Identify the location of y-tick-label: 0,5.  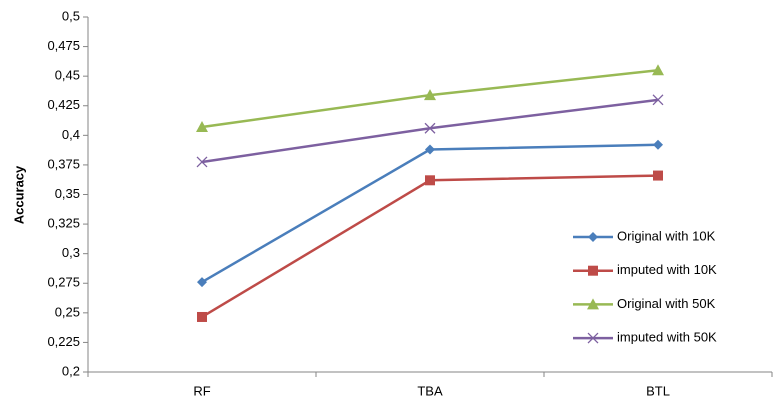
(71, 15).